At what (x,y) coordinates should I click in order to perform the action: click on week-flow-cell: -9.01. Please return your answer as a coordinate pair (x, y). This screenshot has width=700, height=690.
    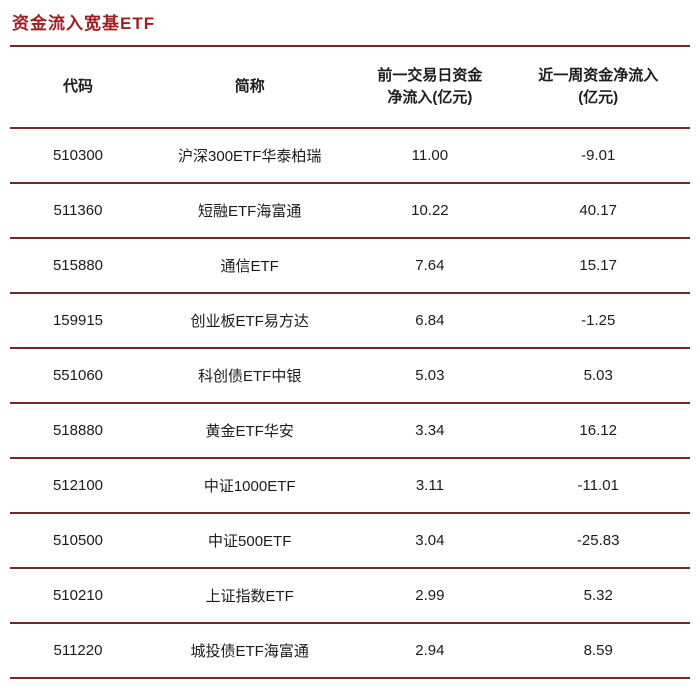
    Looking at the image, I should click on (598, 156).